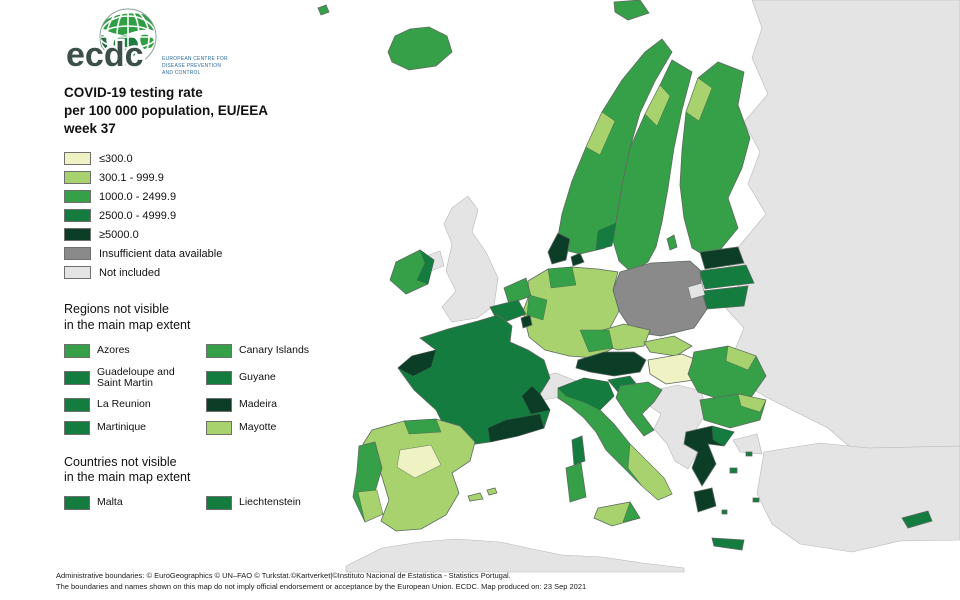  What do you see at coordinates (606, 236) in the screenshot?
I see `region-norway-south` at bounding box center [606, 236].